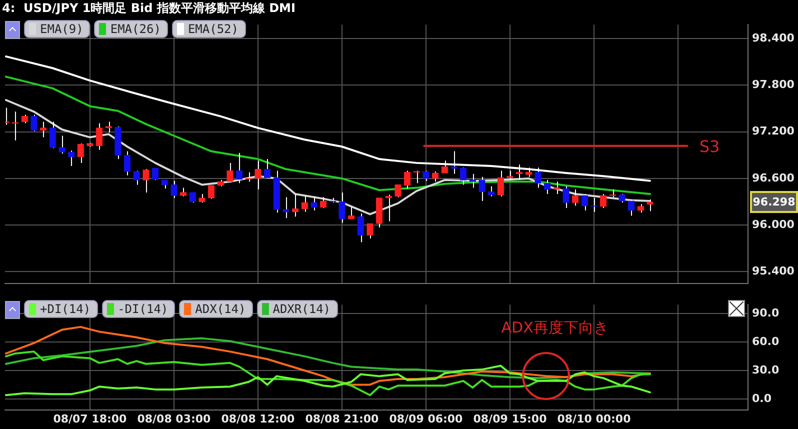 This screenshot has height=429, width=798. I want to click on chart-title: 4: USD/JPY 1時間足 Bid 指数平滑移動平均線 DMI, so click(149, 8).